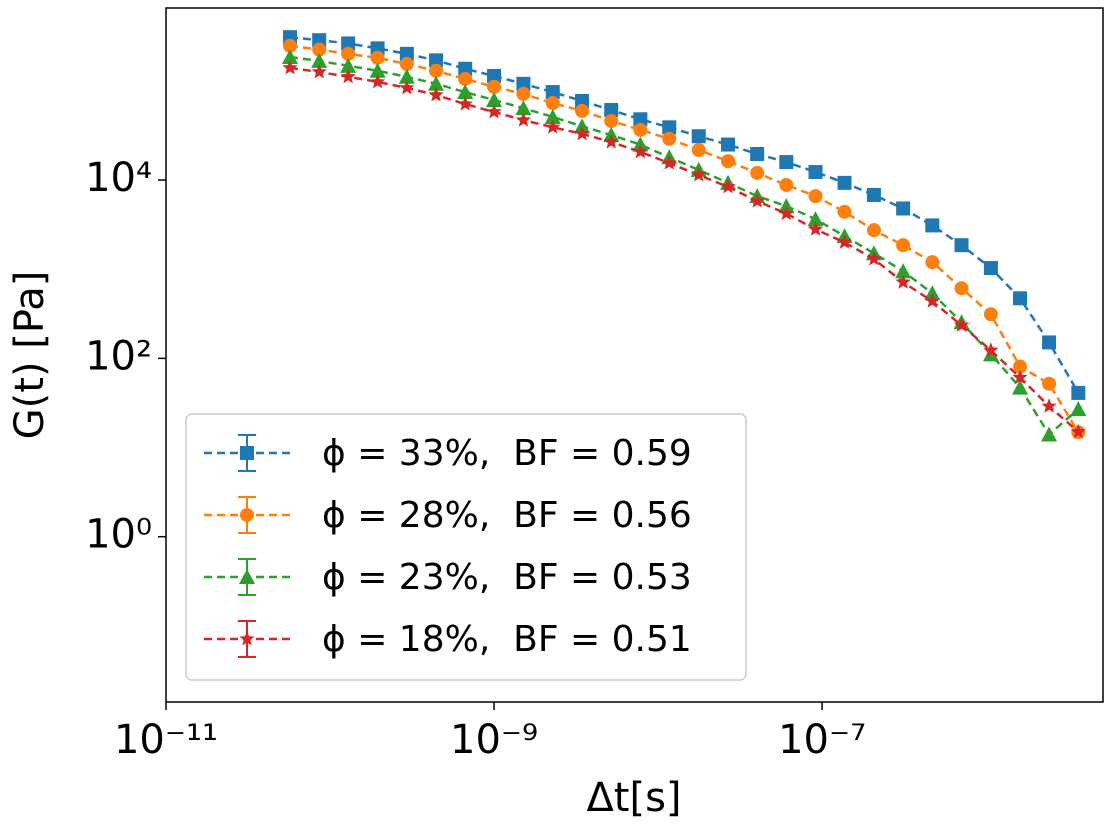 The width and height of the screenshot is (1114, 830). What do you see at coordinates (494, 740) in the screenshot?
I see `x-tick-label: 10⁻⁹` at bounding box center [494, 740].